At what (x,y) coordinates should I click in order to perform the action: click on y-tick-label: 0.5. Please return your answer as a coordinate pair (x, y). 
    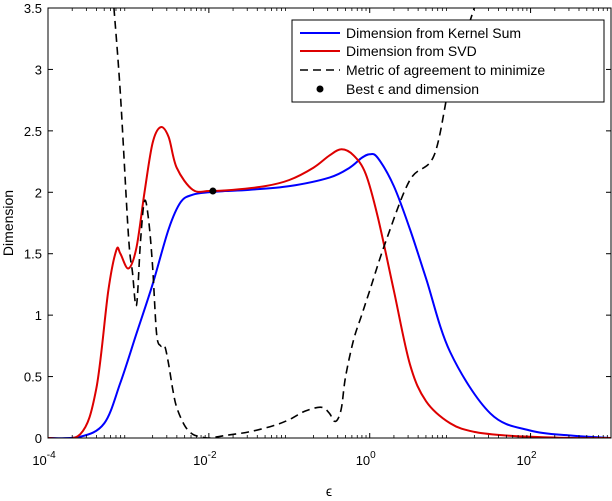
    Looking at the image, I should click on (33, 377).